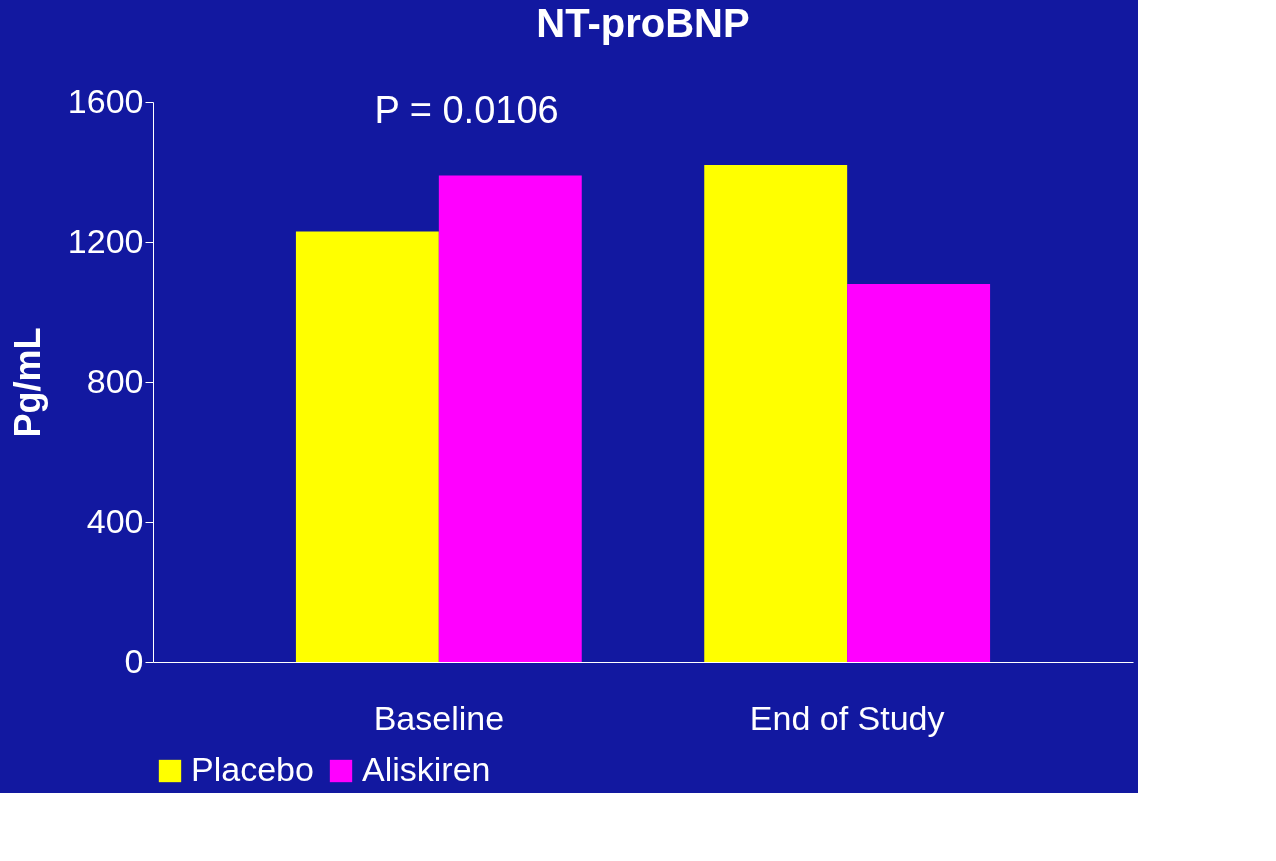 This screenshot has width=1276, height=861. Describe the element at coordinates (426, 769) in the screenshot. I see `legend-label: Aliskiren` at that location.